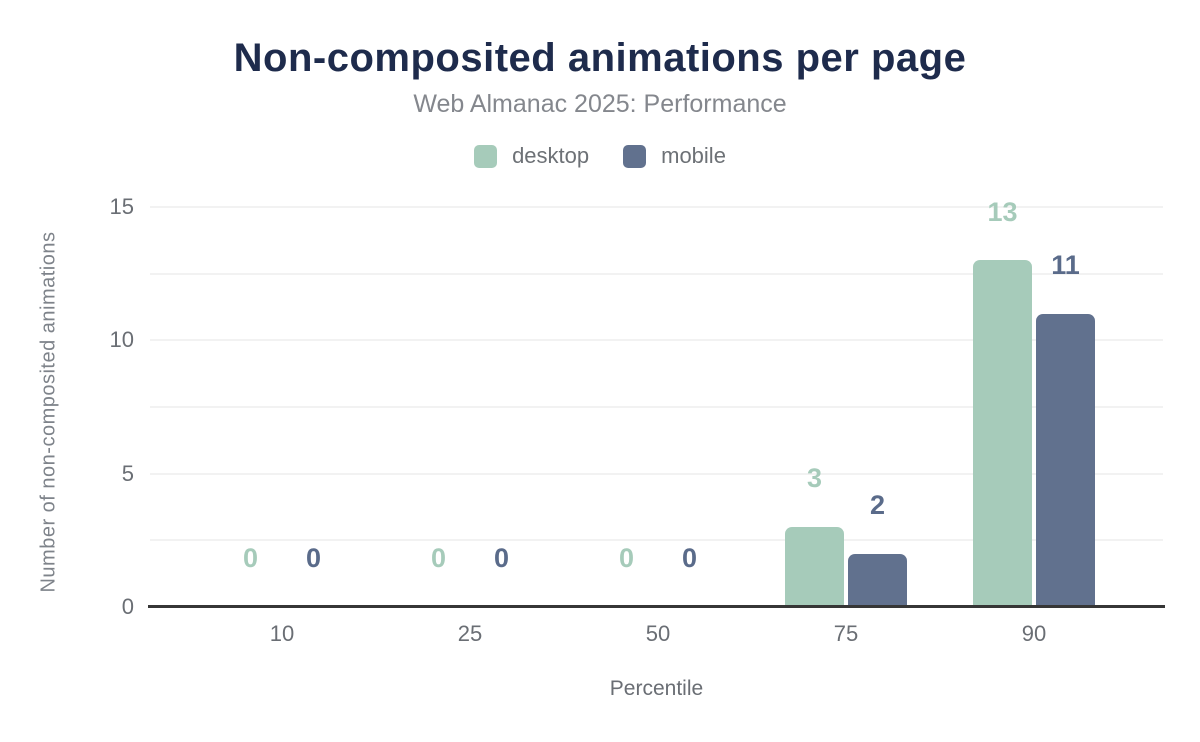  I want to click on desktop-bar-column: 3, so click(814, 535).